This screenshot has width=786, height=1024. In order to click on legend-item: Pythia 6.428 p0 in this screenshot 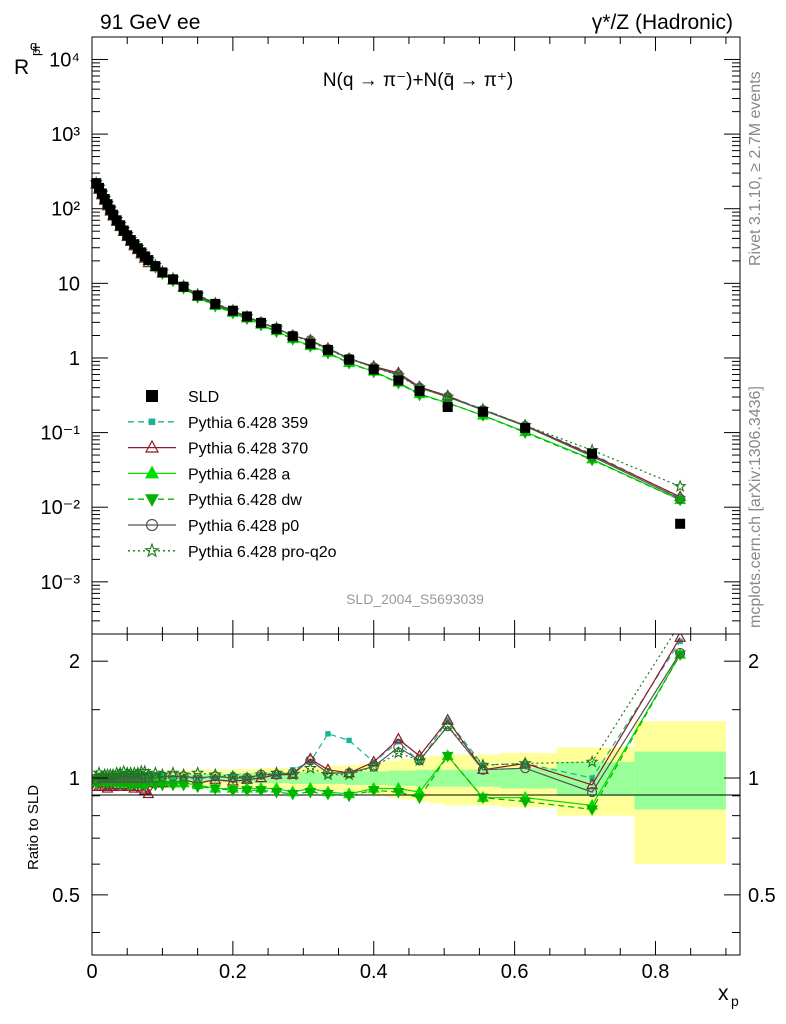, I will do `click(213, 526)`.